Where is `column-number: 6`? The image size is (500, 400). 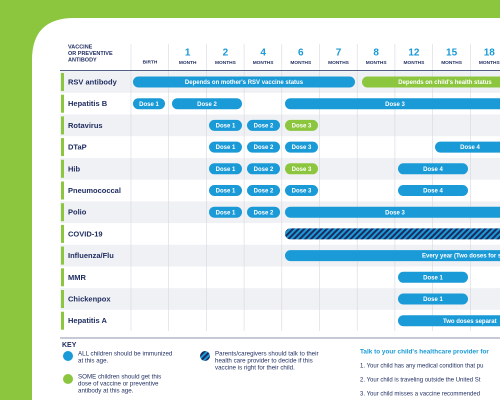
column-number: 6 is located at coordinates (301, 53).